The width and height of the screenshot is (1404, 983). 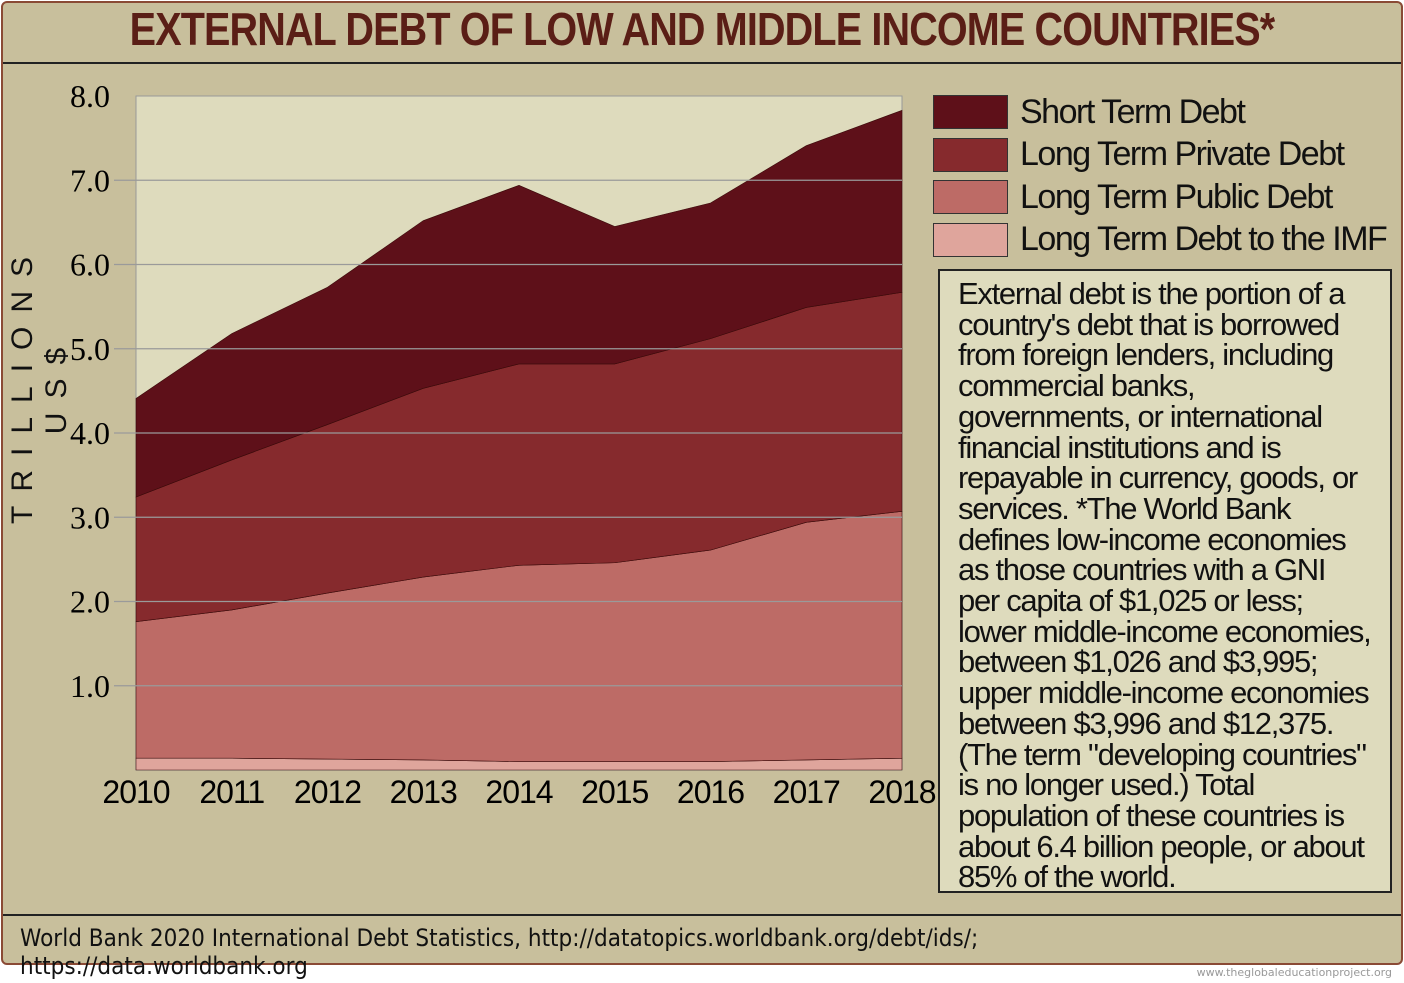 I want to click on credit-watermark: www.theglobaleducationproject.org, so click(x=1294, y=972).